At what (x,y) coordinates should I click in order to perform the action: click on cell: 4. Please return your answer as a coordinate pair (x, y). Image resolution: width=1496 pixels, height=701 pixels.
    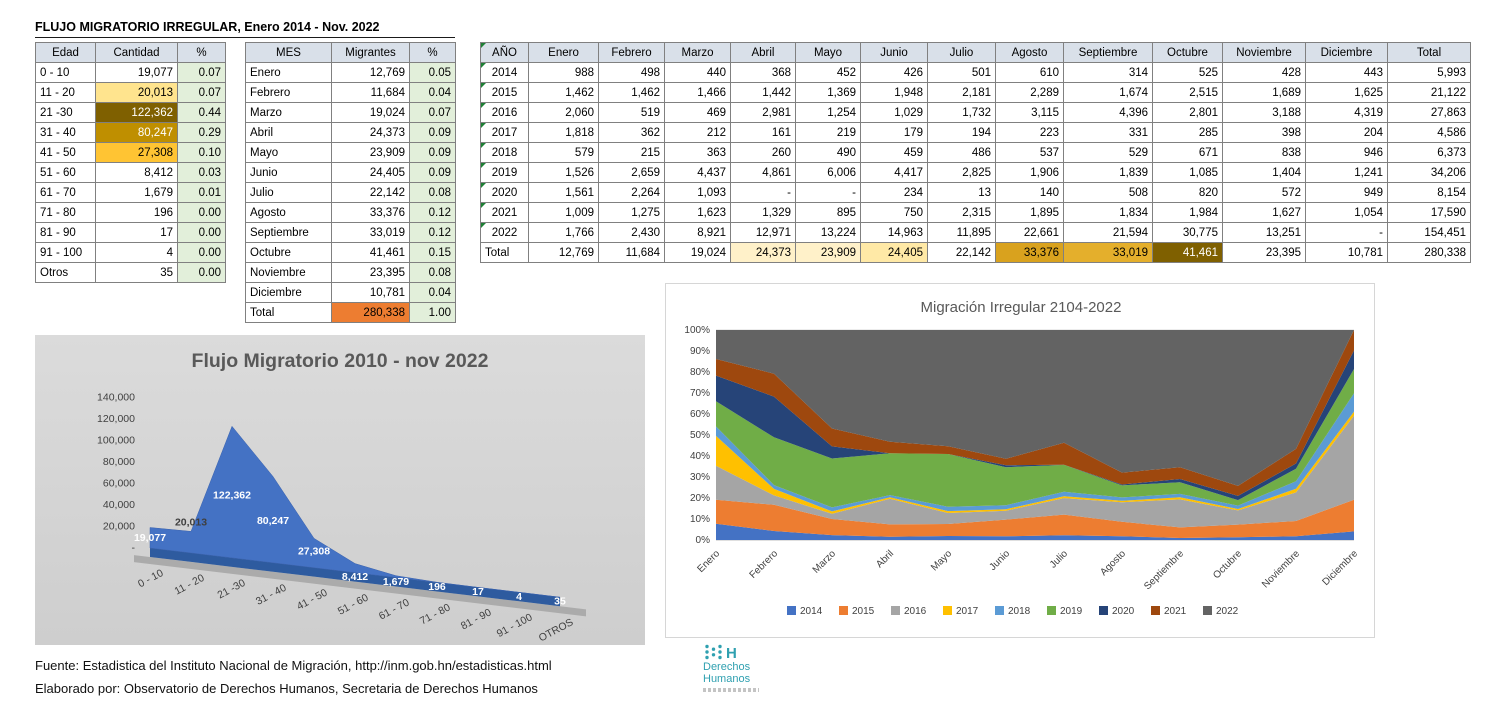
    Looking at the image, I should click on (136, 252).